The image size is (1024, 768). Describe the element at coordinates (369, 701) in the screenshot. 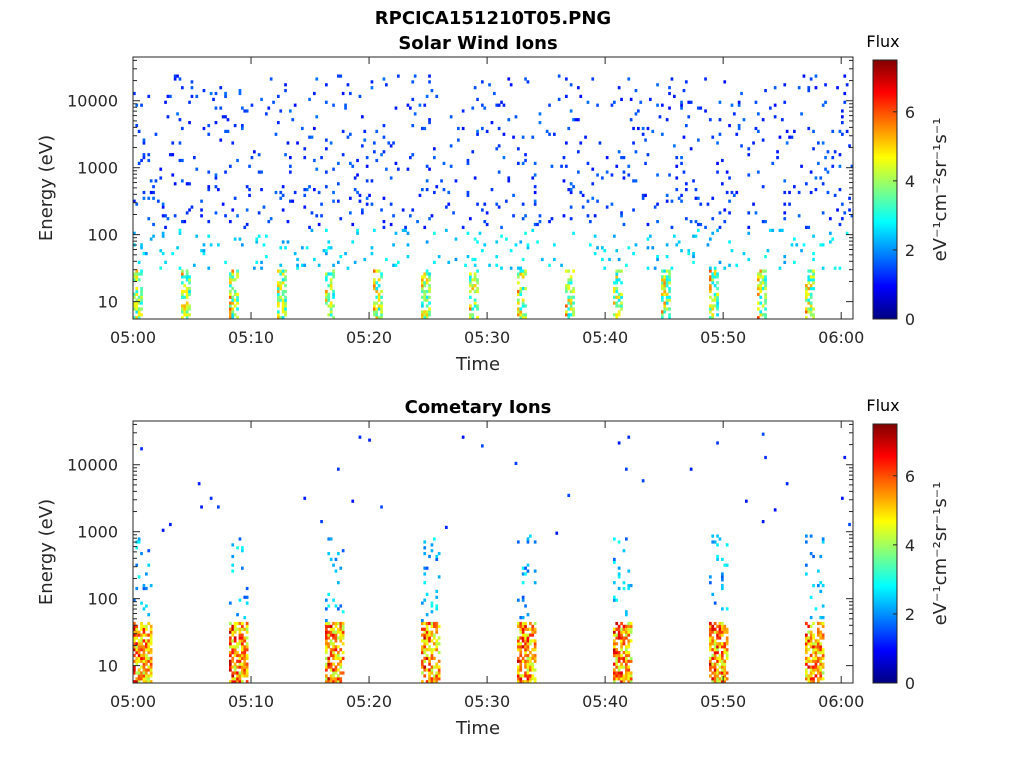

I see `x-tick-label: 05:20` at that location.